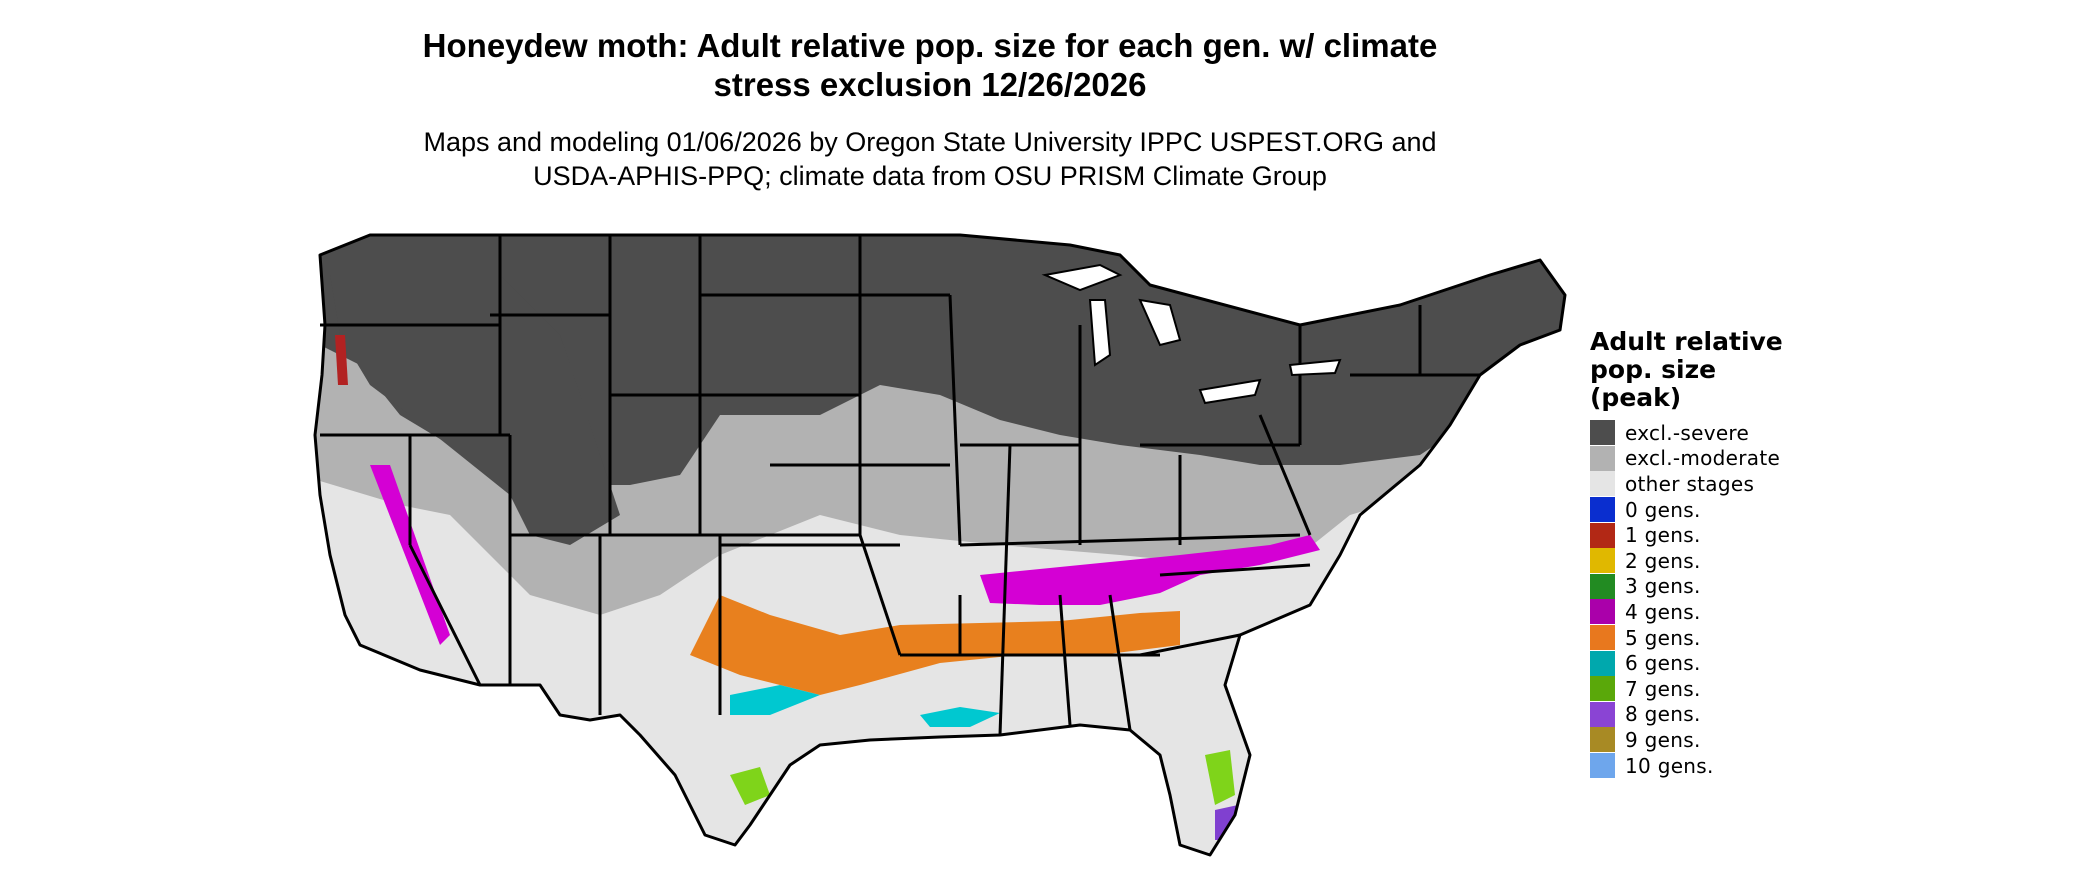  I want to click on legend-item: 5 gens., so click(1720, 638).